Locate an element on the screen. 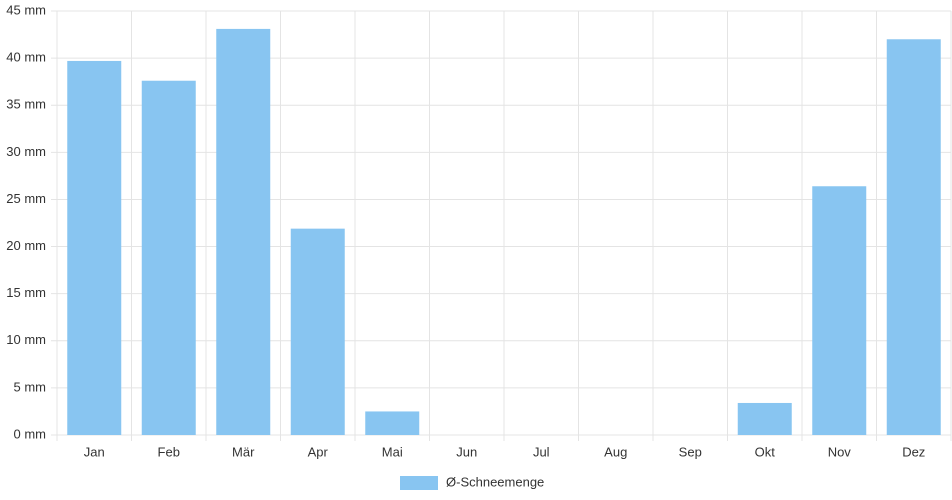  x-tick-label: Jul is located at coordinates (541, 451).